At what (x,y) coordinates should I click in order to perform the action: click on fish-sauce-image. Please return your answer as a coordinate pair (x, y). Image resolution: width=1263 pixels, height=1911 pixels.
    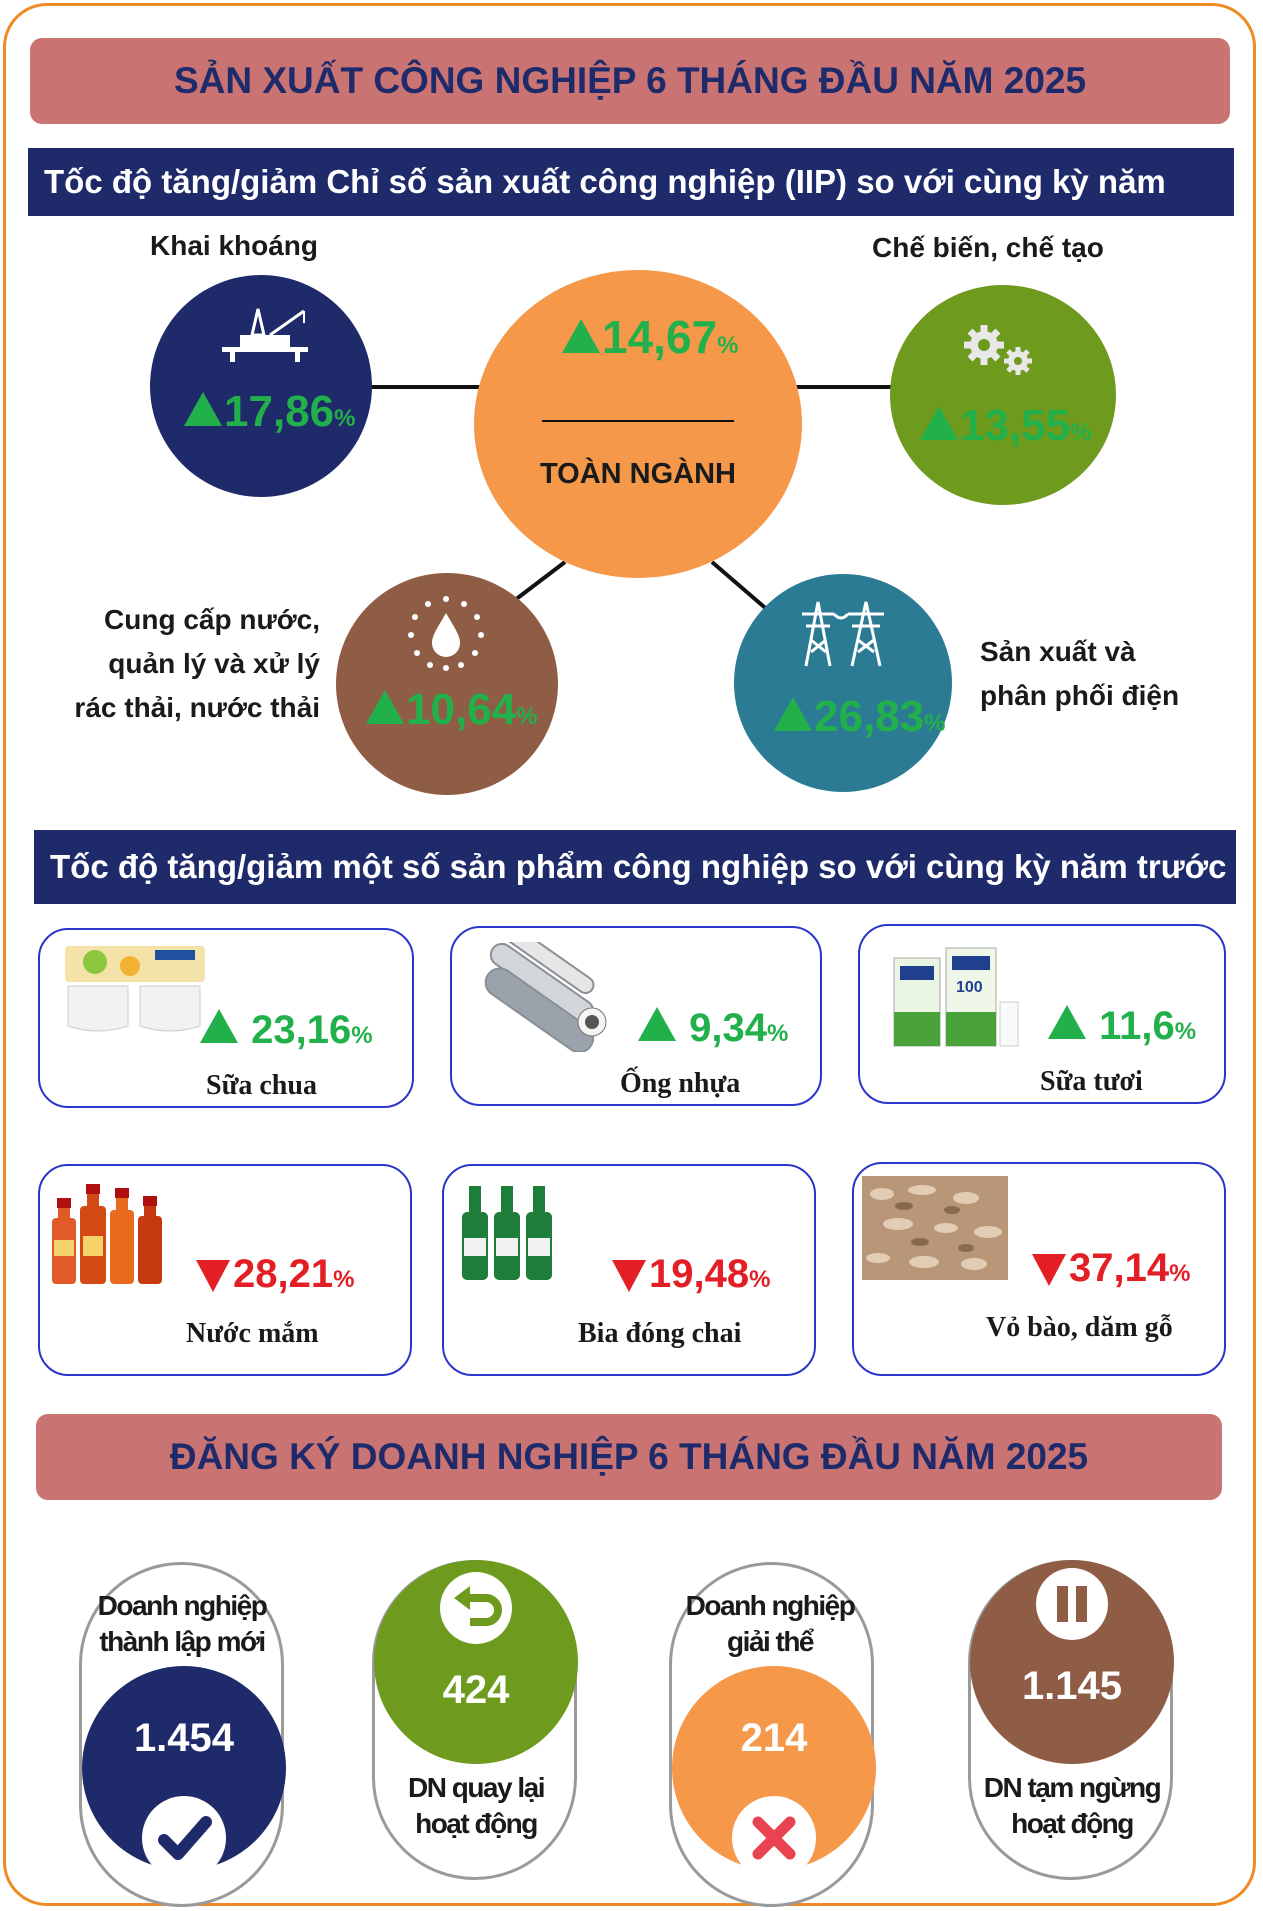
    Looking at the image, I should click on (107, 1234).